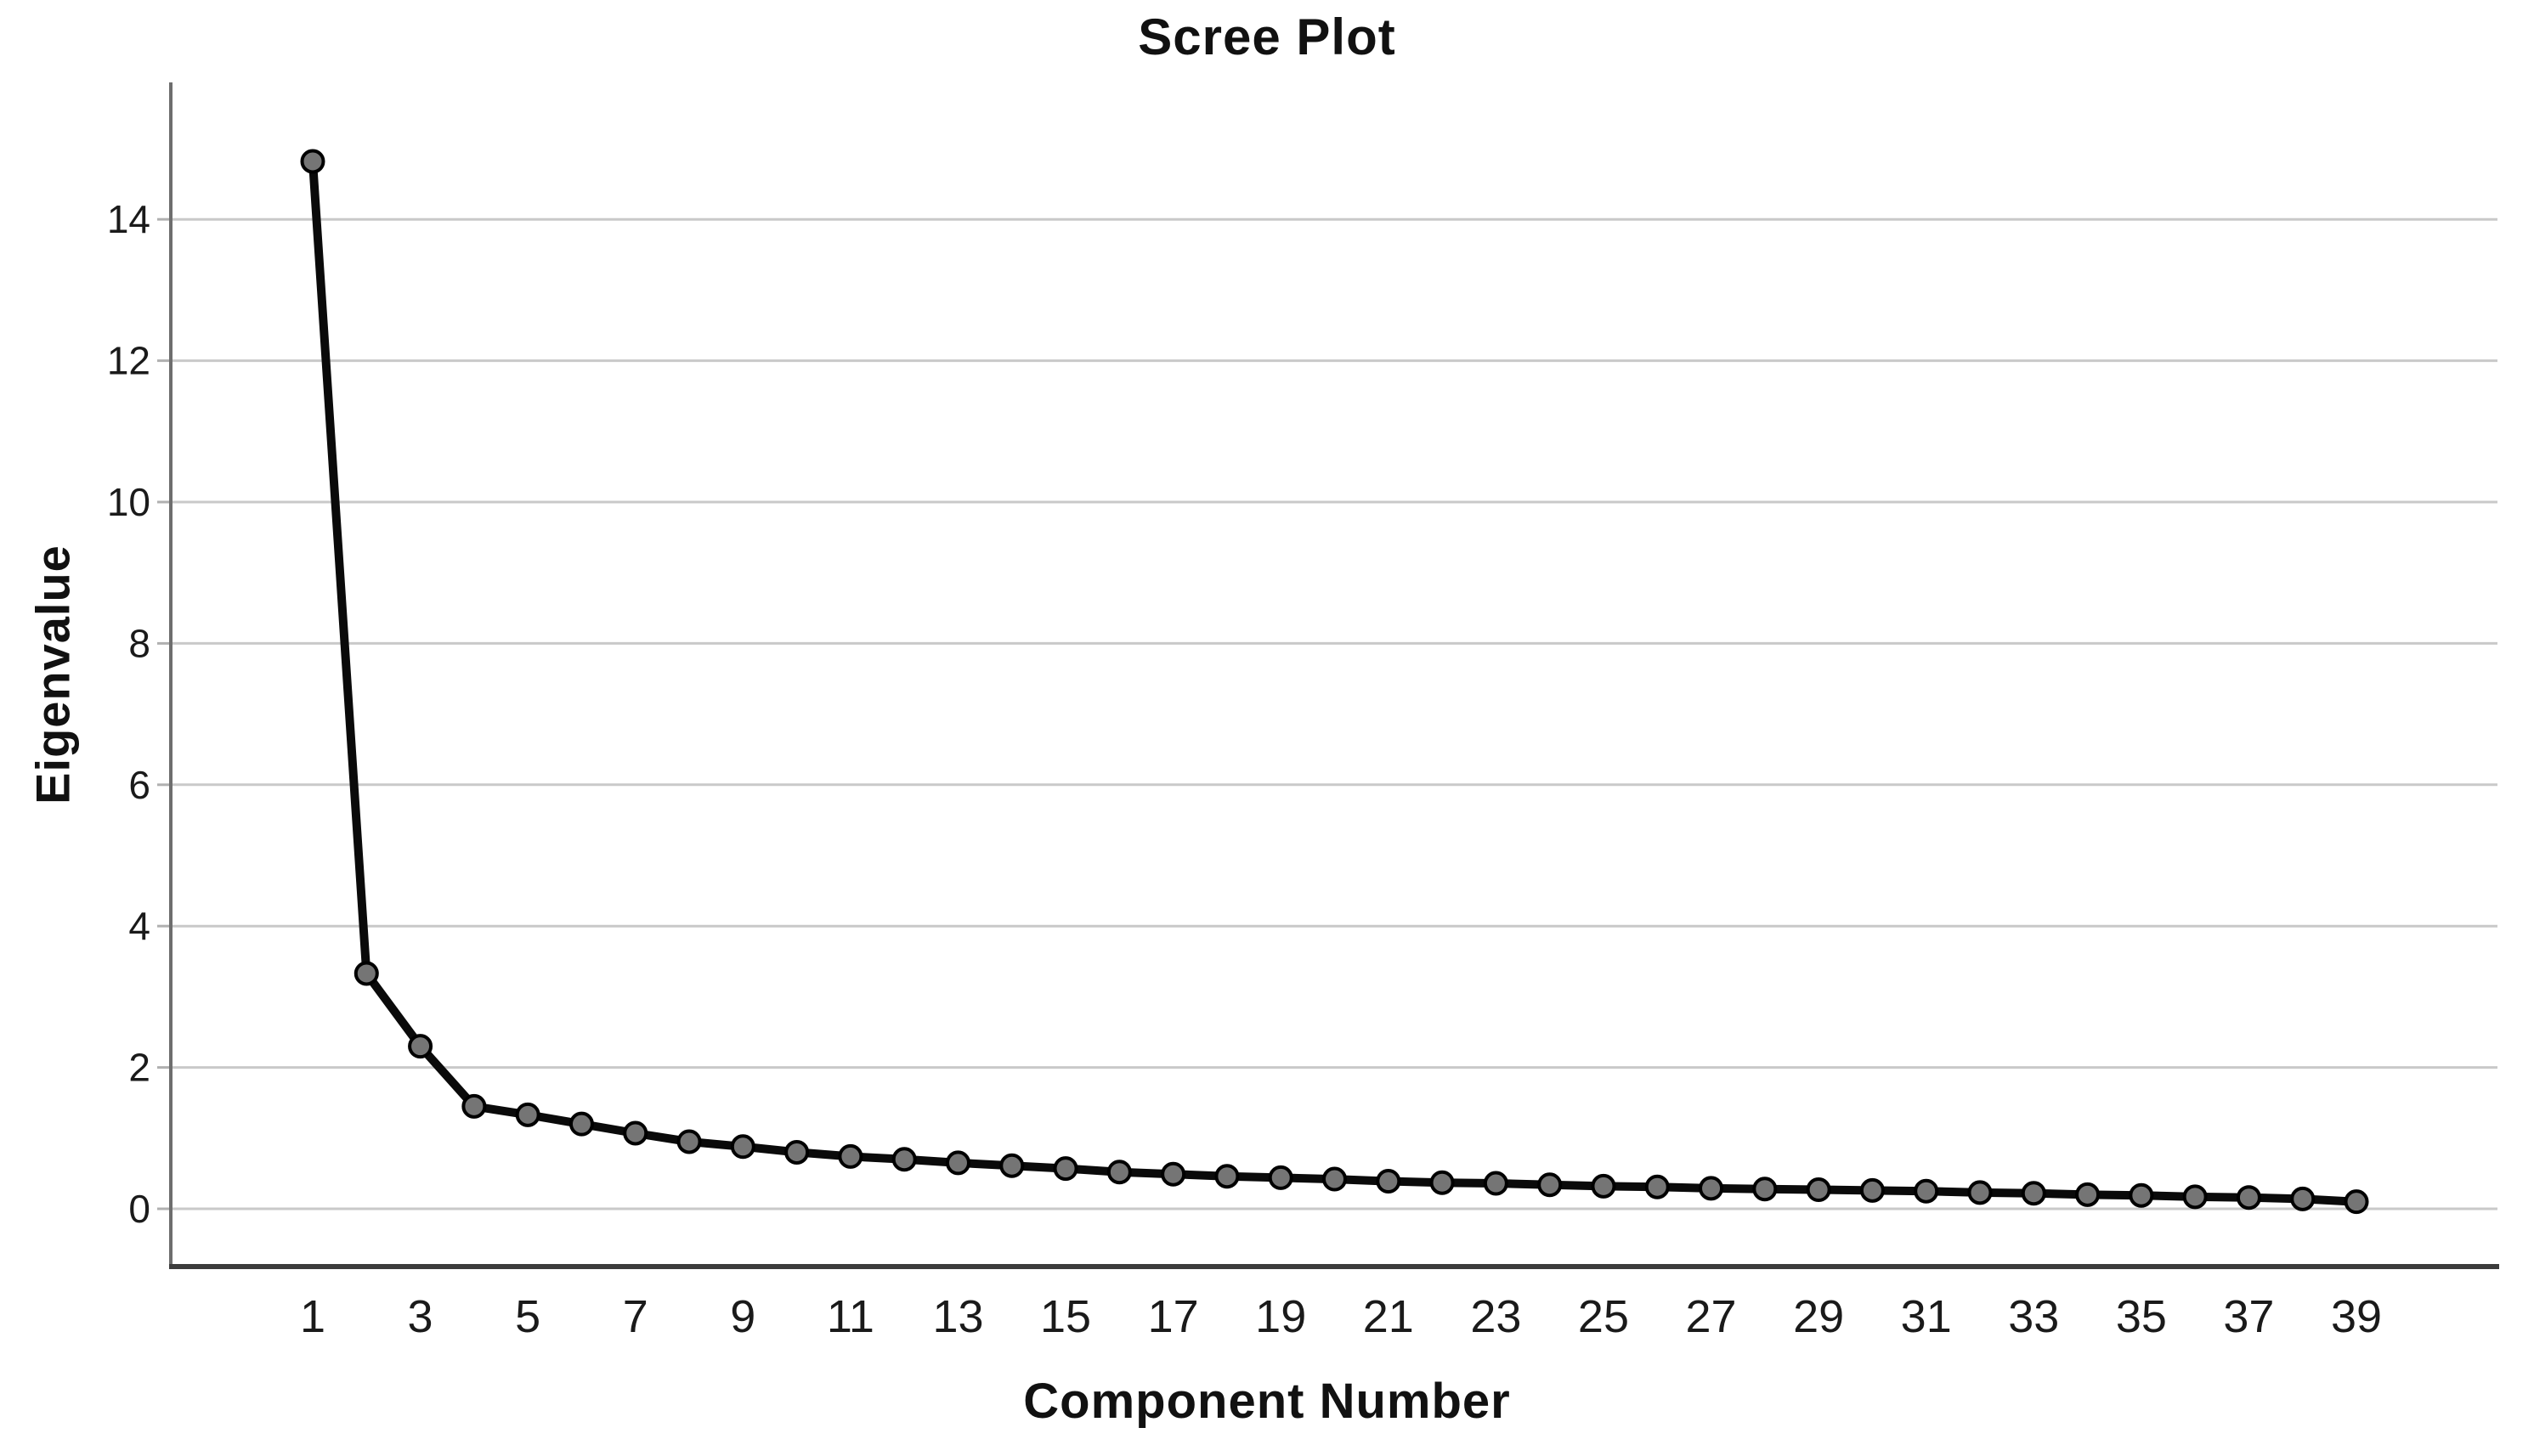 Image resolution: width=2534 pixels, height=1456 pixels. What do you see at coordinates (139, 643) in the screenshot?
I see `y-tick-label: 8` at bounding box center [139, 643].